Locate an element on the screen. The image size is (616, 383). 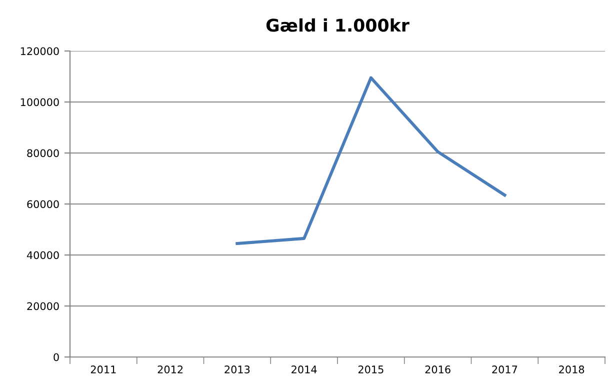
x-tick-label: 2015 is located at coordinates (371, 370).